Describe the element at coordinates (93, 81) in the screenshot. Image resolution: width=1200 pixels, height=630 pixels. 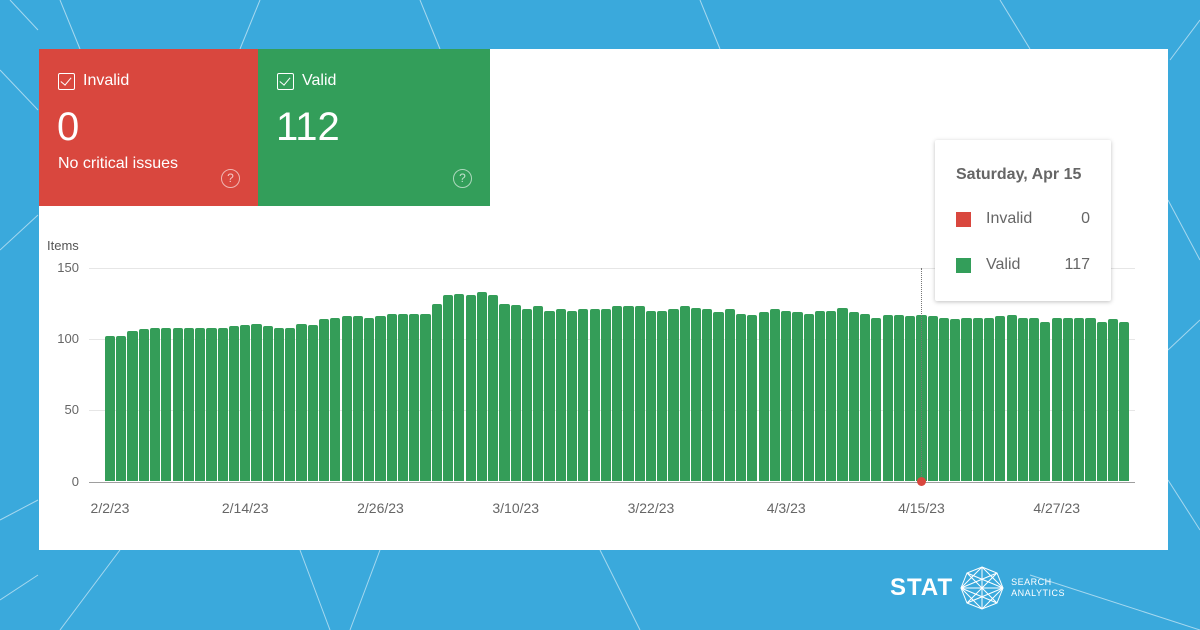
I see `invalid-toggle: Invalid` at that location.